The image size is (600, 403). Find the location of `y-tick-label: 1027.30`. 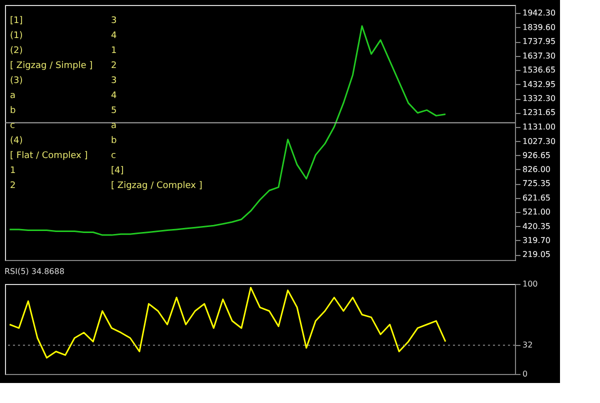

y-tick-label: 1027.30 is located at coordinates (539, 141).